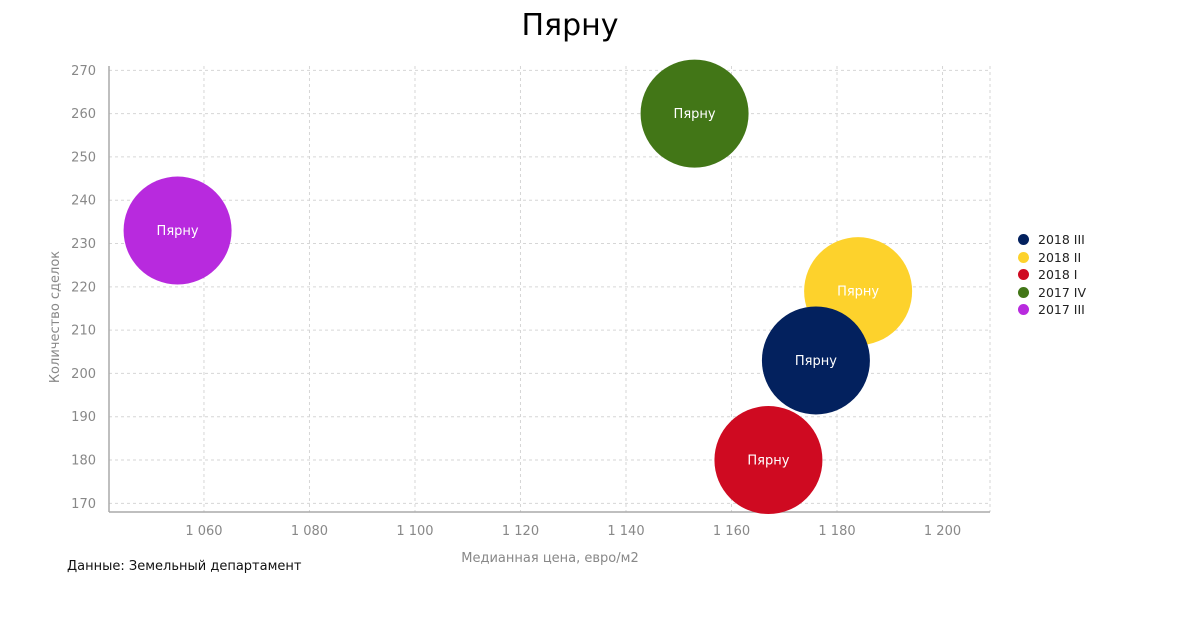 The image size is (1194, 624). What do you see at coordinates (83, 71) in the screenshot?
I see `y-tick-label: 270` at bounding box center [83, 71].